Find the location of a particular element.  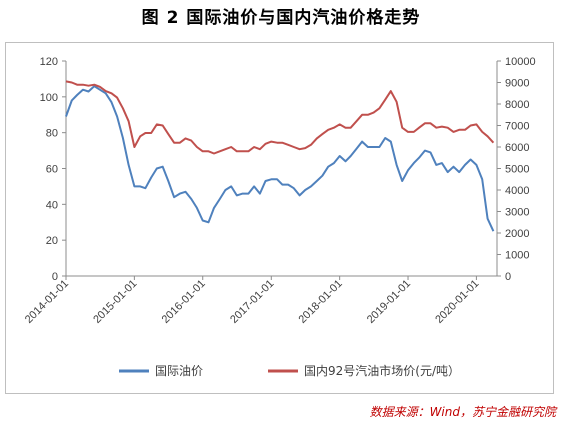

x-tick-label: 2017-01-01 is located at coordinates (252, 302).